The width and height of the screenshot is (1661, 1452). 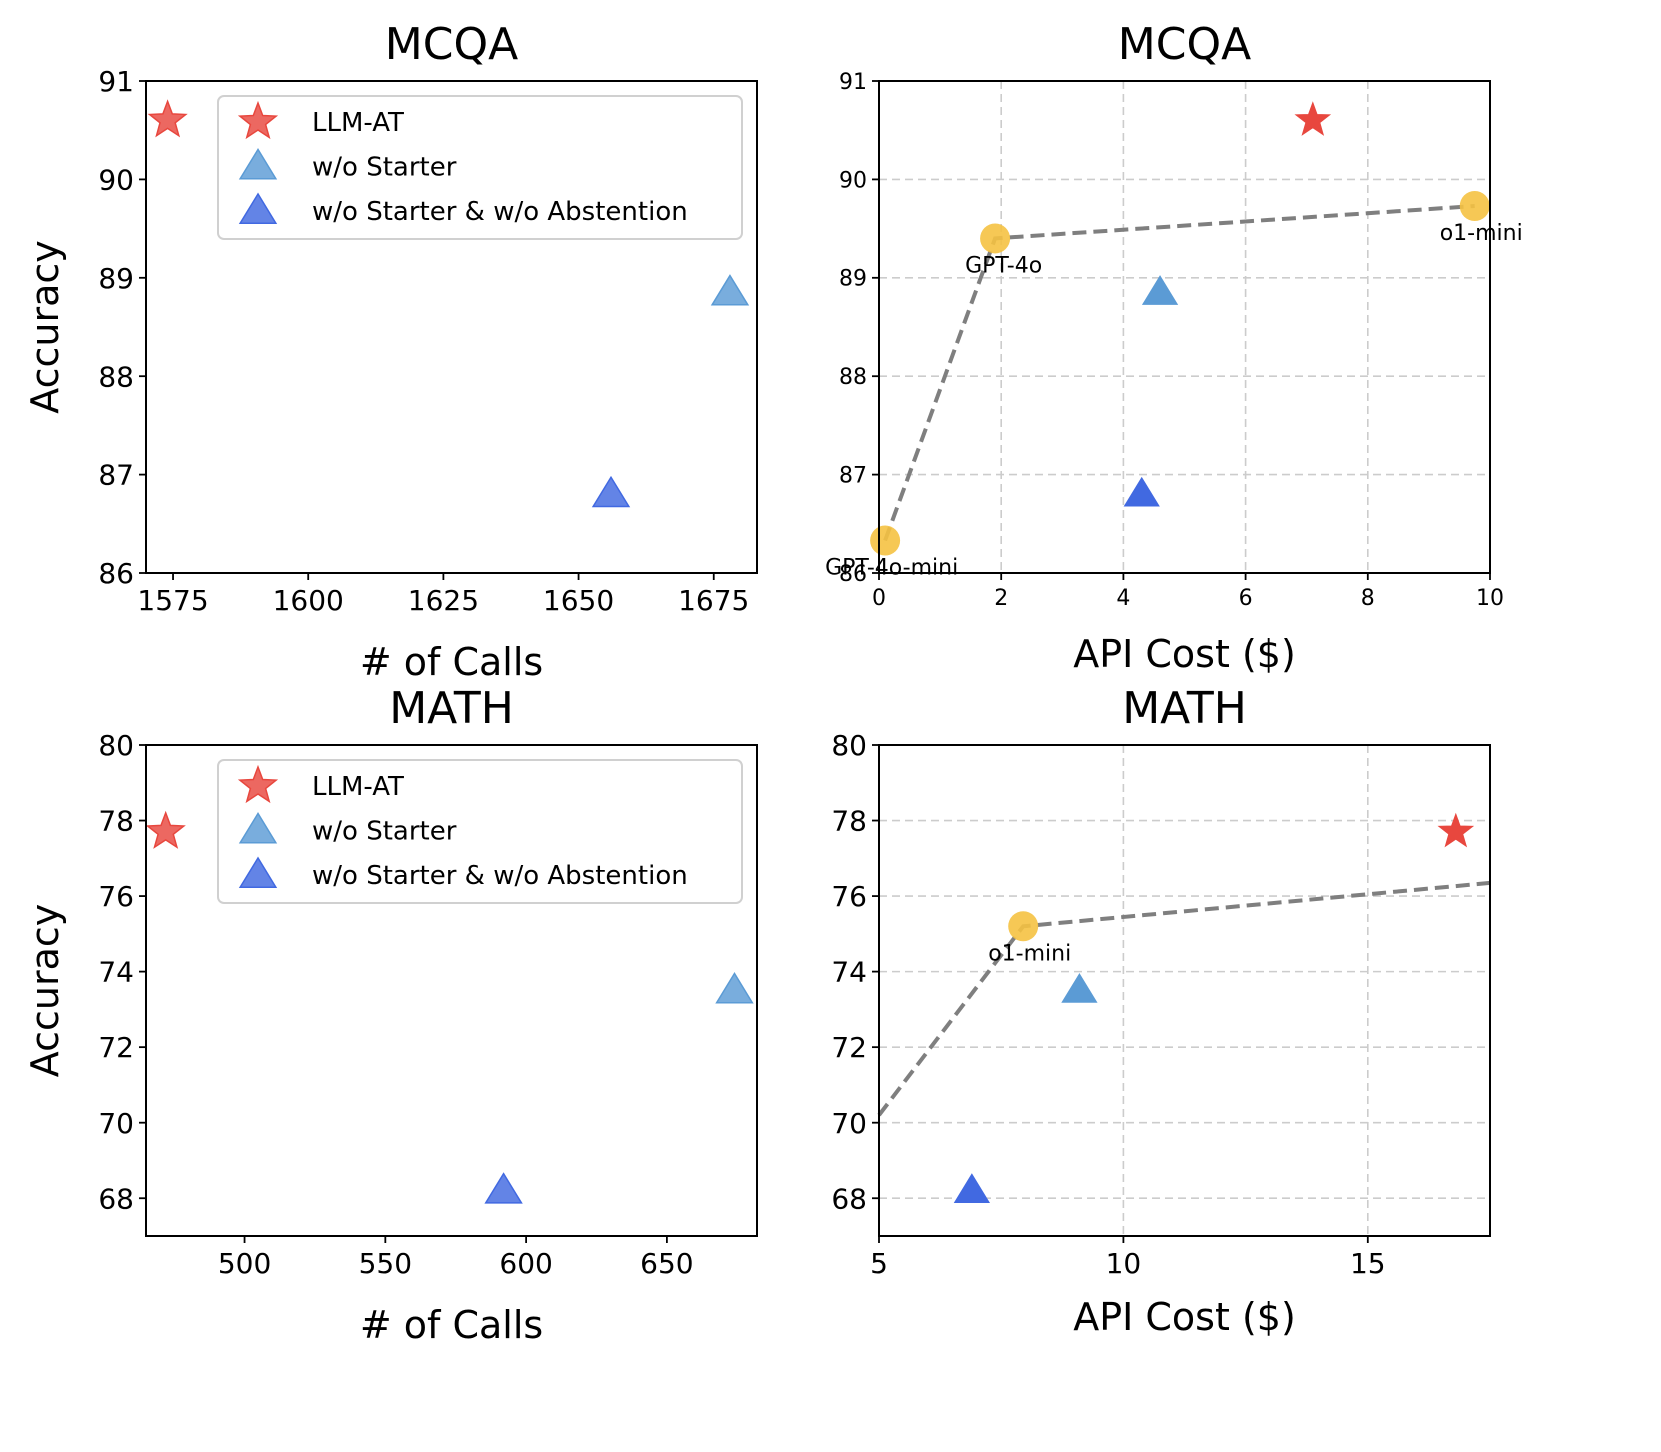 I want to click on x-tick-label: 0, so click(x=879, y=598).